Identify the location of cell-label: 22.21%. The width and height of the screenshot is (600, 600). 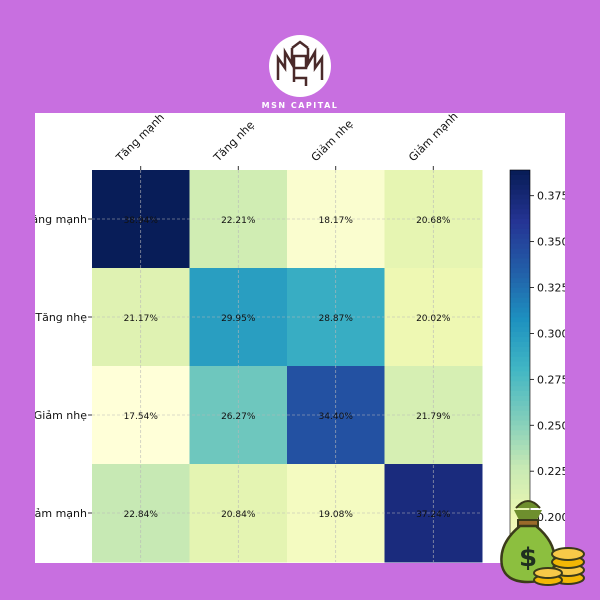
(238, 221).